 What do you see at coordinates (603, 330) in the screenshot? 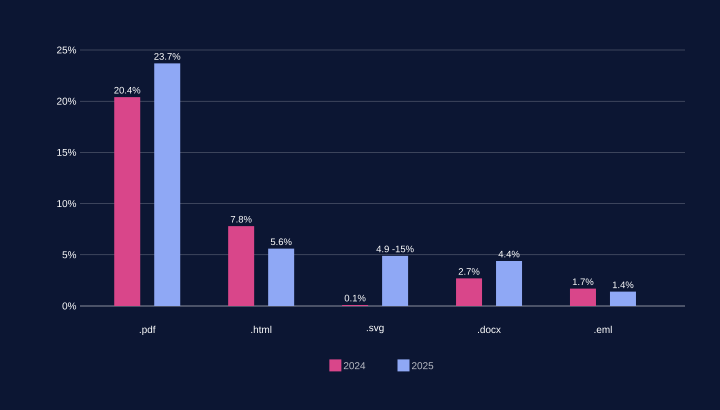
I see `x-tick-label: .eml` at bounding box center [603, 330].